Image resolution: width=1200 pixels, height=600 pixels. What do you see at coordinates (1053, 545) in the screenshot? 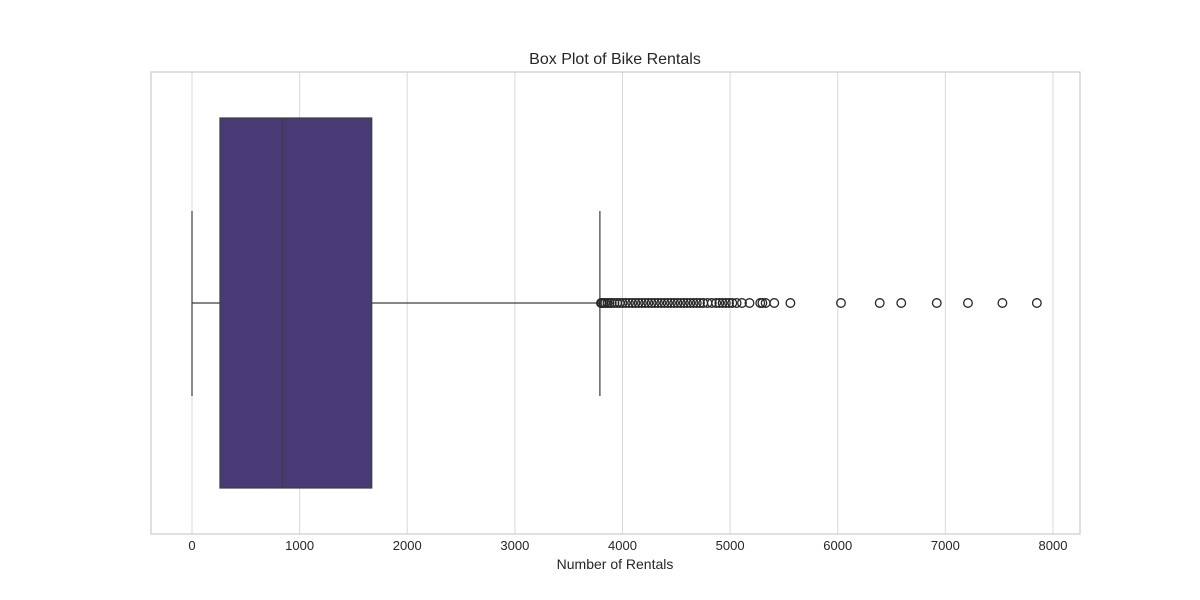
I see `x-tick-label-8000: 8000` at bounding box center [1053, 545].